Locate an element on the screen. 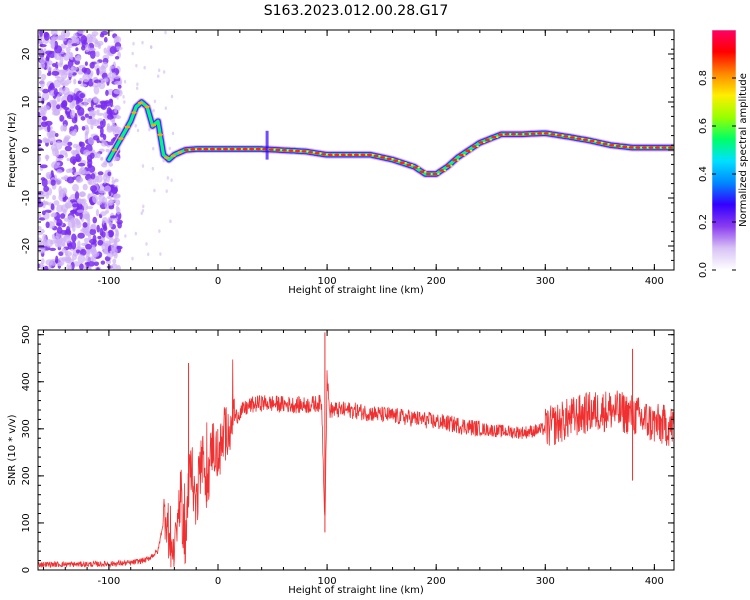  x-tick-label: 200 is located at coordinates (436, 581).